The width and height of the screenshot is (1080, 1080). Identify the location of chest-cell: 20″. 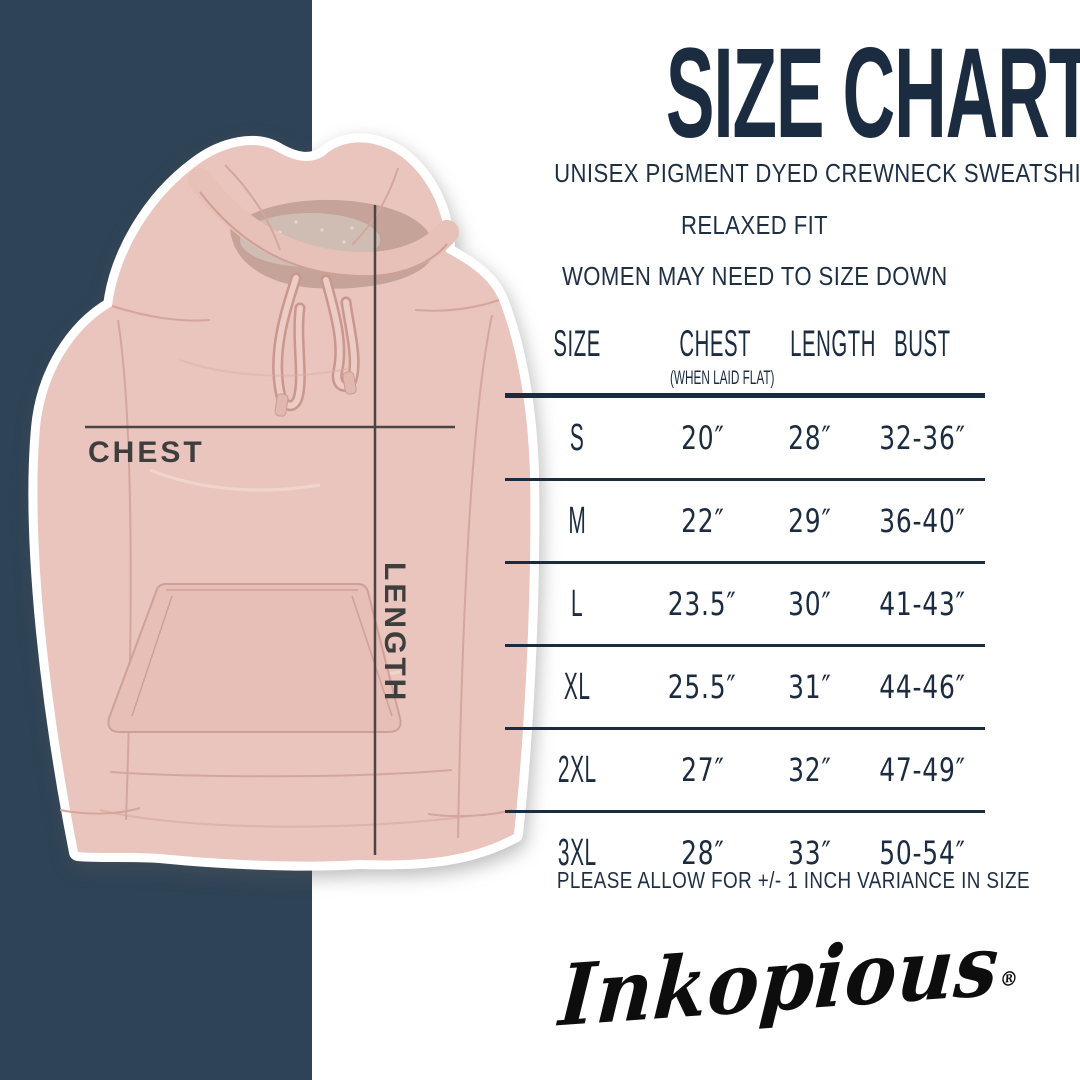
(702, 438).